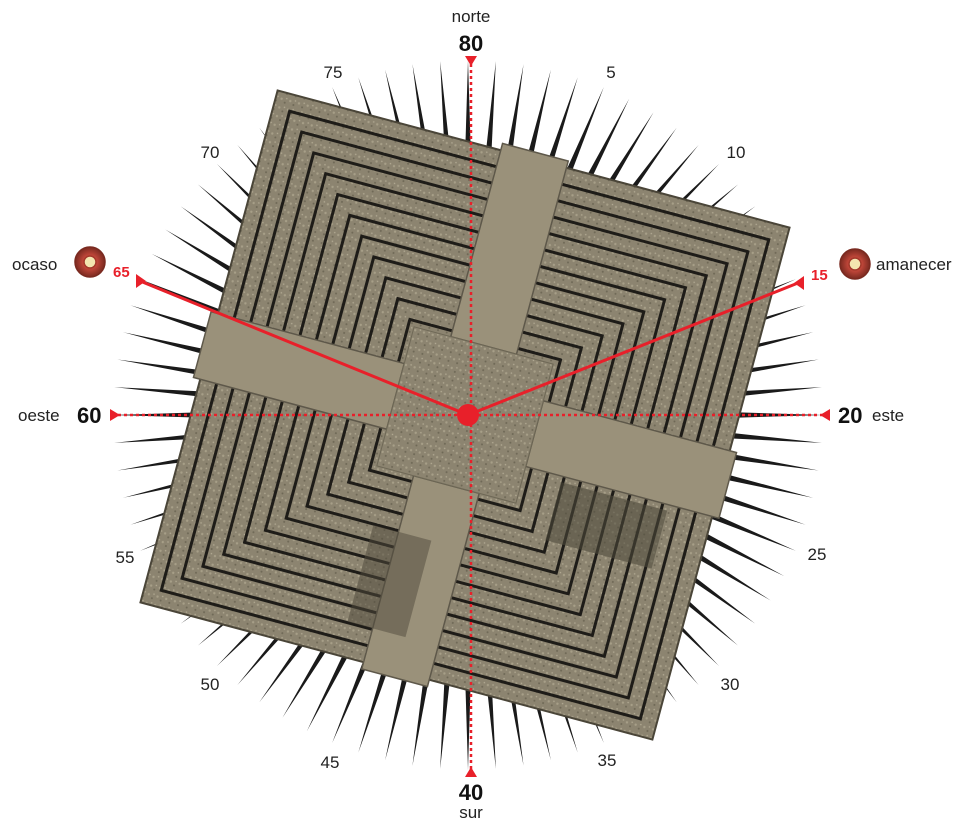  What do you see at coordinates (817, 554) in the screenshot?
I see `tick-label: 25` at bounding box center [817, 554].